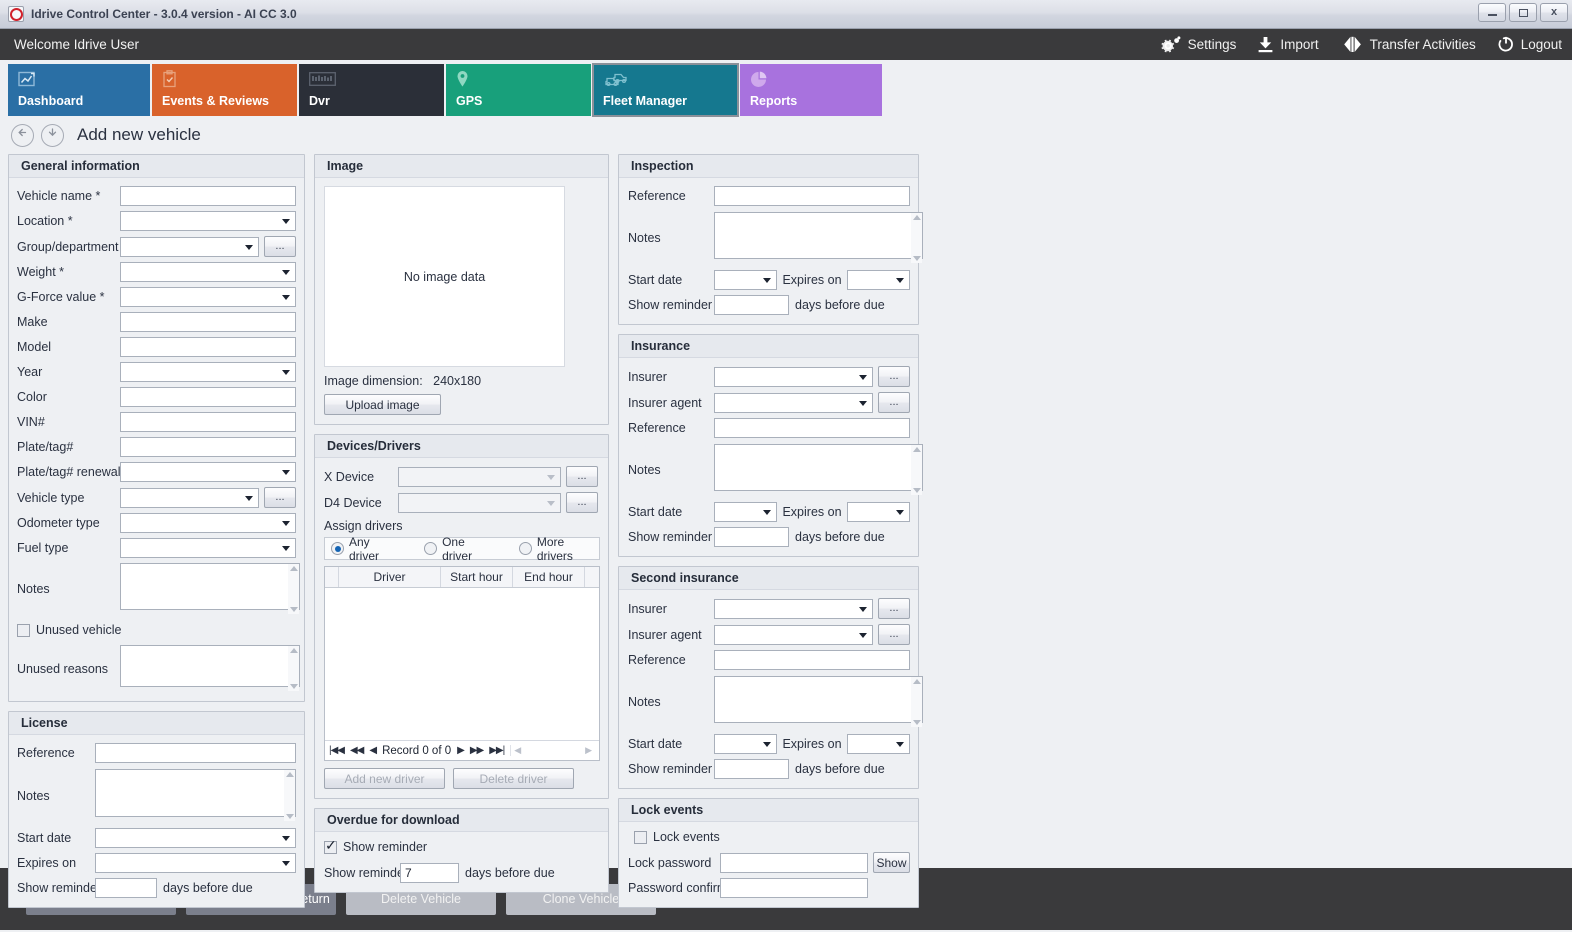  Describe the element at coordinates (878, 280) in the screenshot. I see `inspection-expires-on-combo` at that location.